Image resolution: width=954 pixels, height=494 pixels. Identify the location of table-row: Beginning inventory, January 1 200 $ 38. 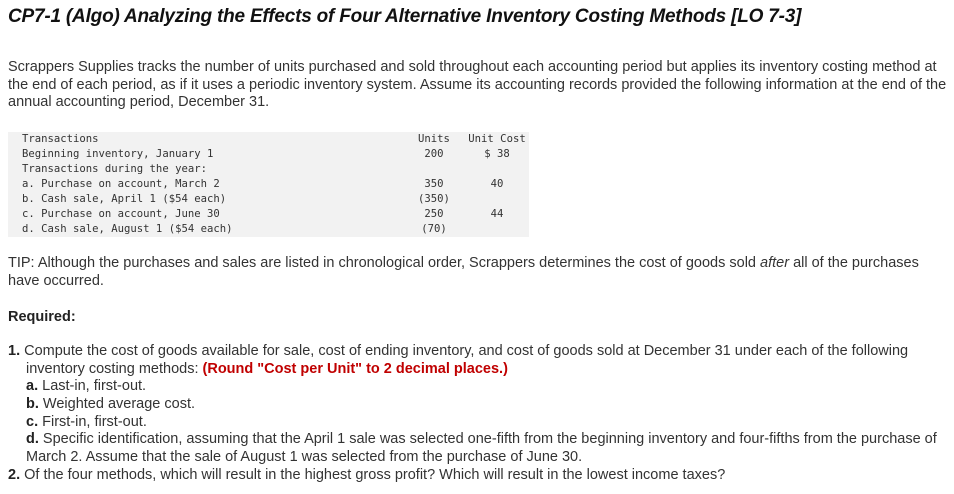
(268, 154).